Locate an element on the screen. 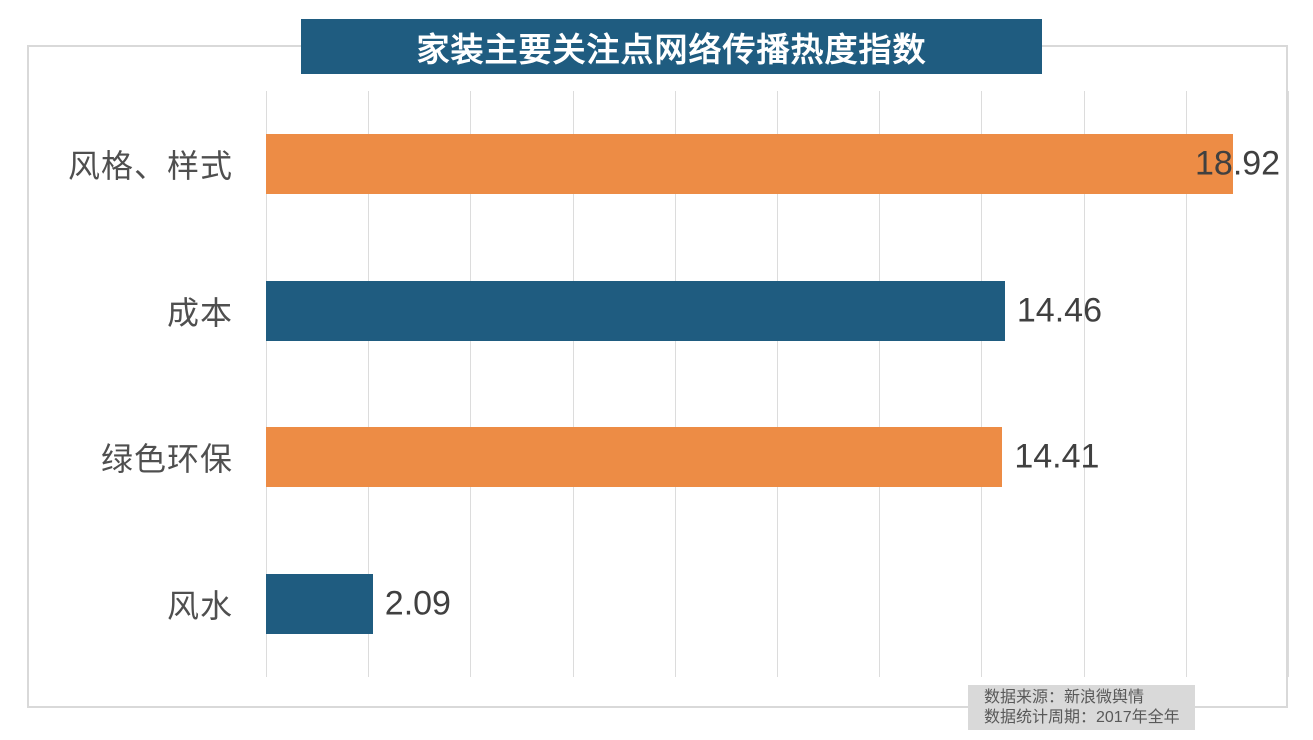  chart-title-banner: 家装主要关注点网络传播热度指数 is located at coordinates (671, 46).